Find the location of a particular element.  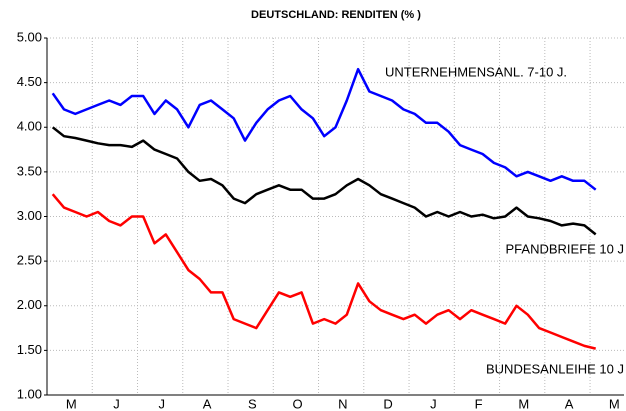

y-tick-label: 3.00 is located at coordinates (29, 215).